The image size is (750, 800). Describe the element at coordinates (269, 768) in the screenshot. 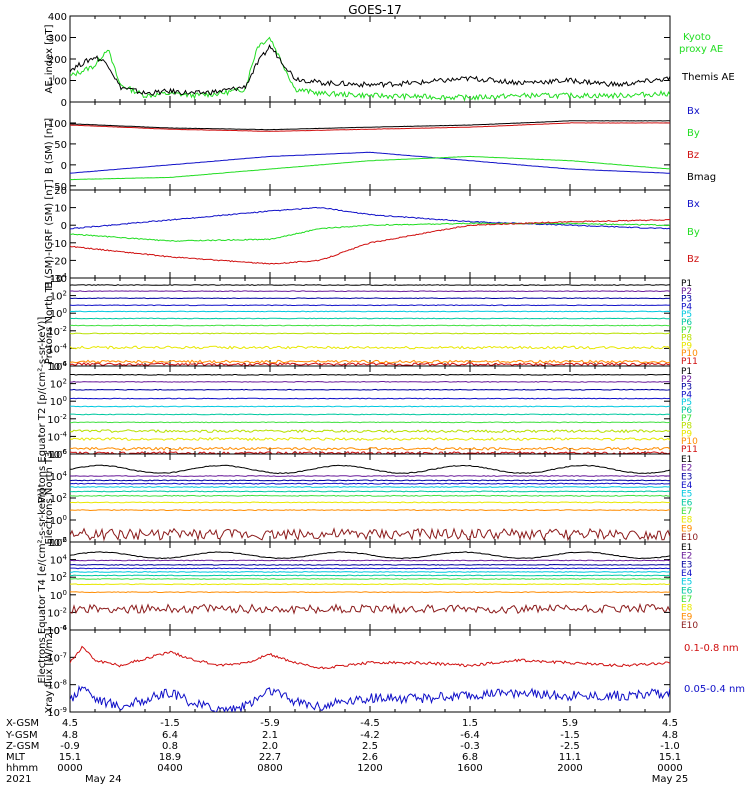

I see `orbit-cell: 0800` at that location.